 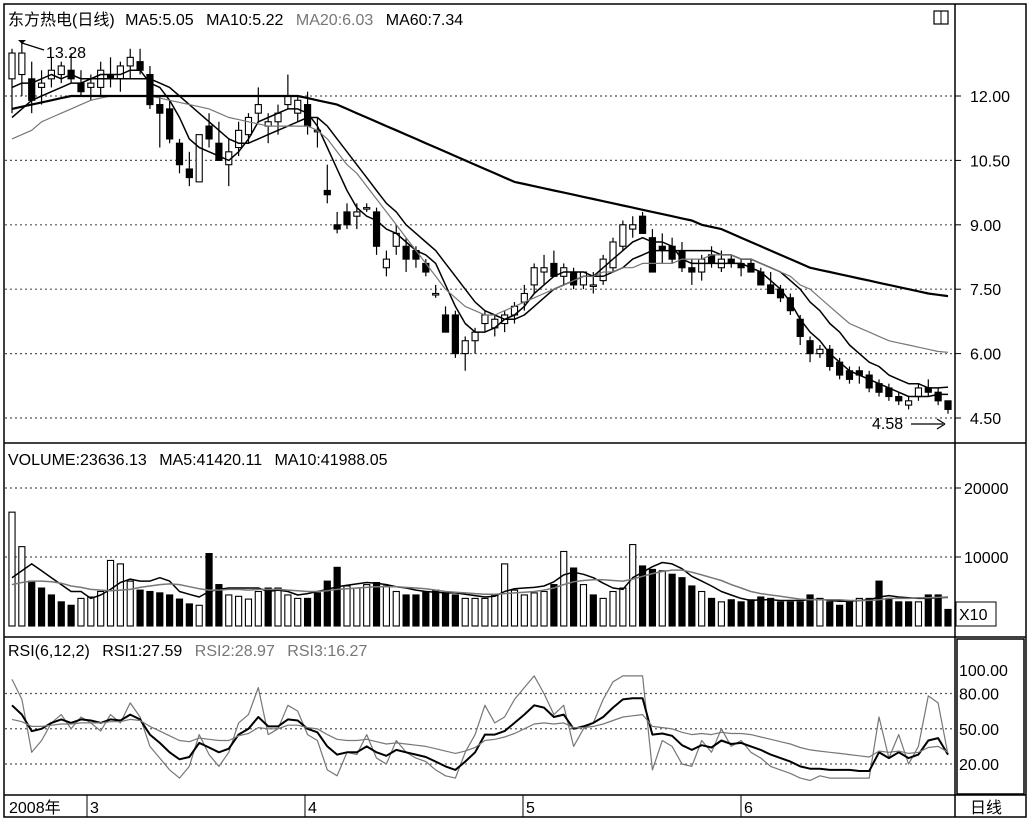 What do you see at coordinates (424, 20) in the screenshot?
I see `ma60-label: MA60:7.34` at bounding box center [424, 20].